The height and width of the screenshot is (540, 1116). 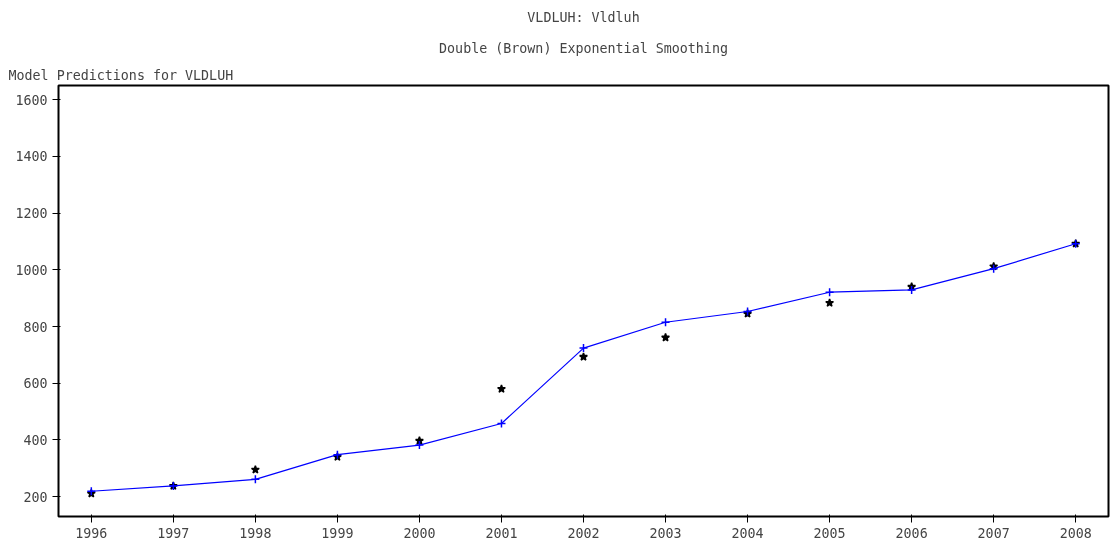 What do you see at coordinates (419, 532) in the screenshot?
I see `x-tick-label: 2000` at bounding box center [419, 532].